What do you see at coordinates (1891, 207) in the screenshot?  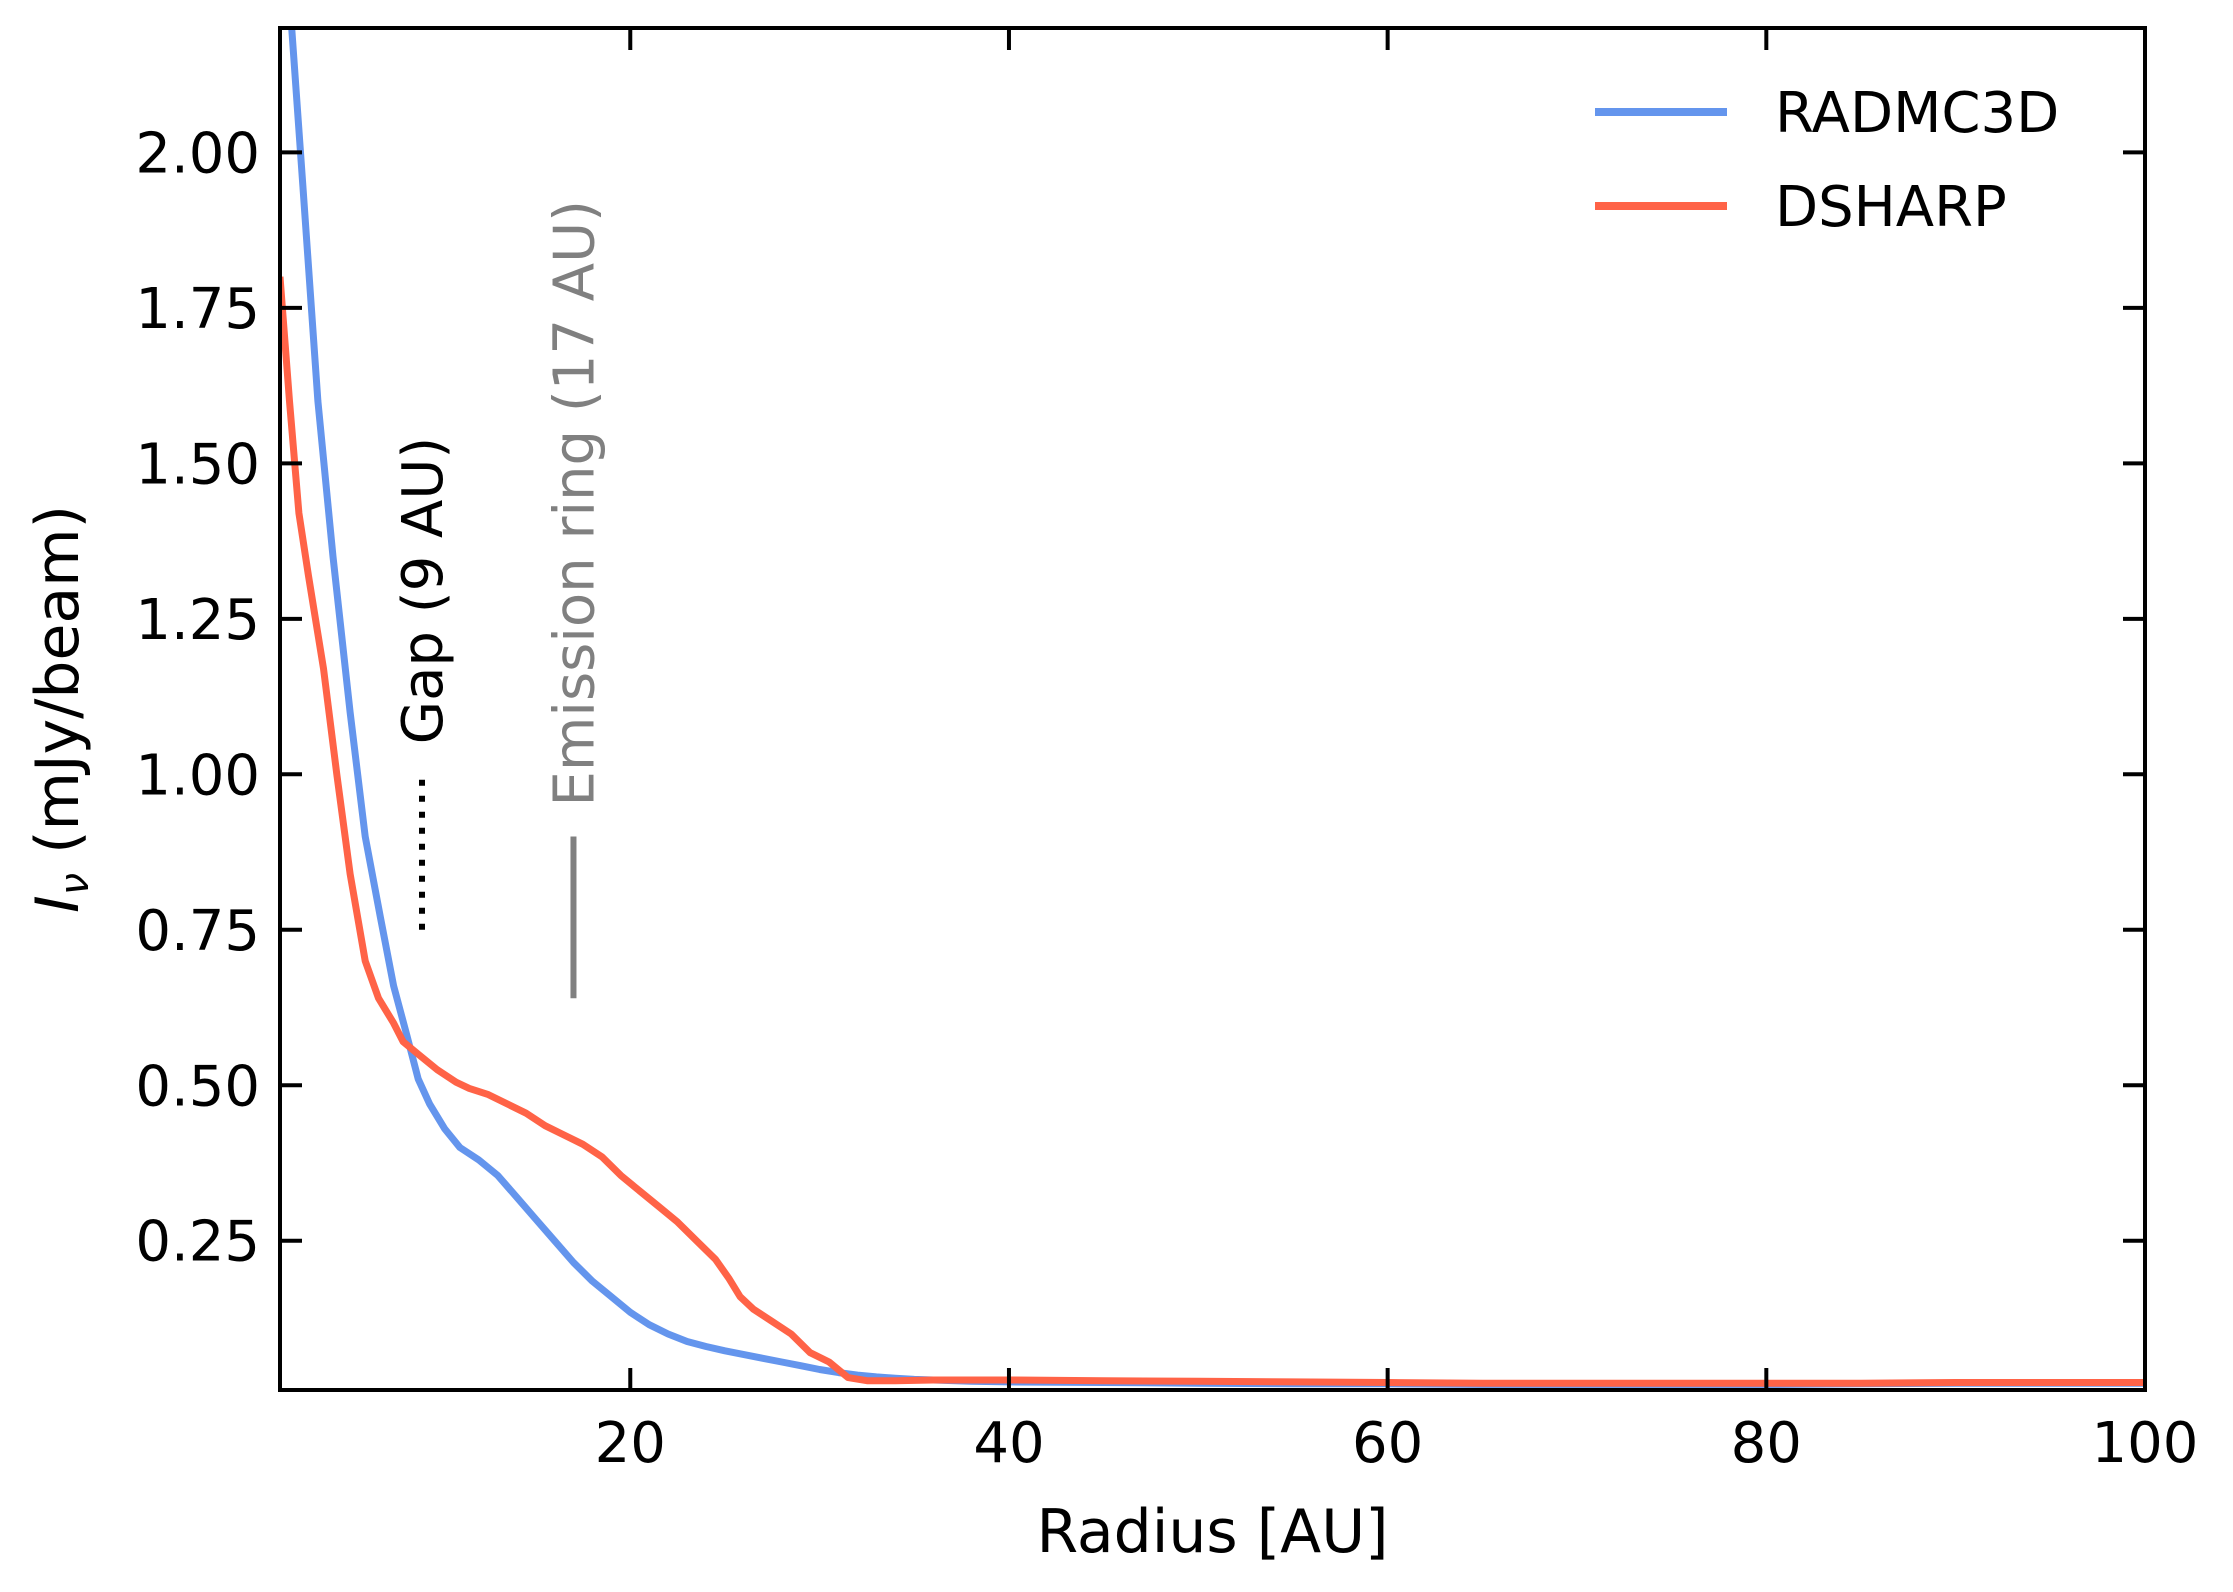 I see `legend-label: DSHARP` at bounding box center [1891, 207].